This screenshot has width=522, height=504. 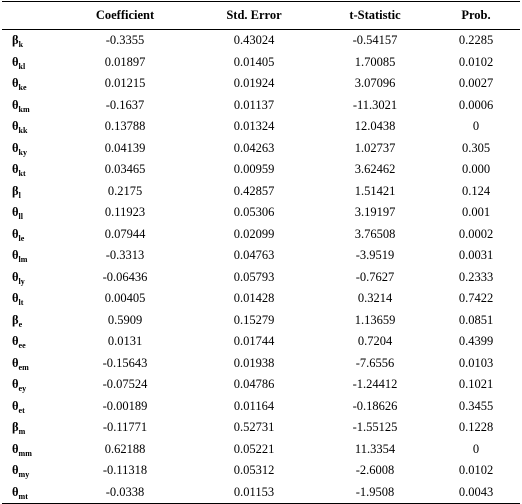 I want to click on header-std-error: Std. Error, so click(x=254, y=15).